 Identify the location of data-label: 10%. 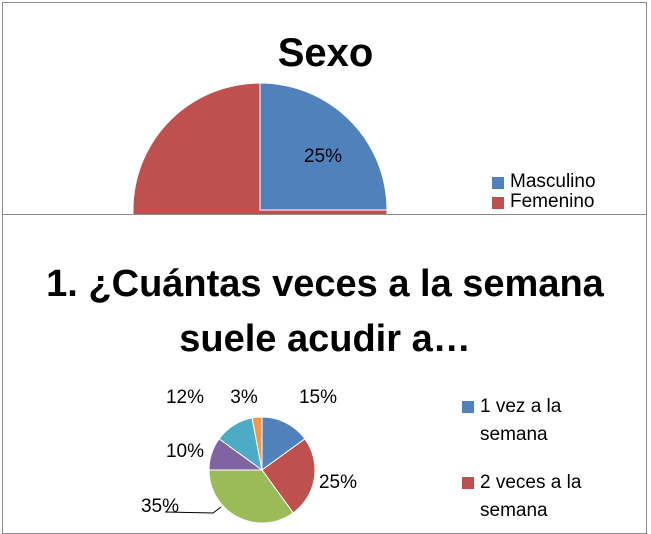
(185, 451).